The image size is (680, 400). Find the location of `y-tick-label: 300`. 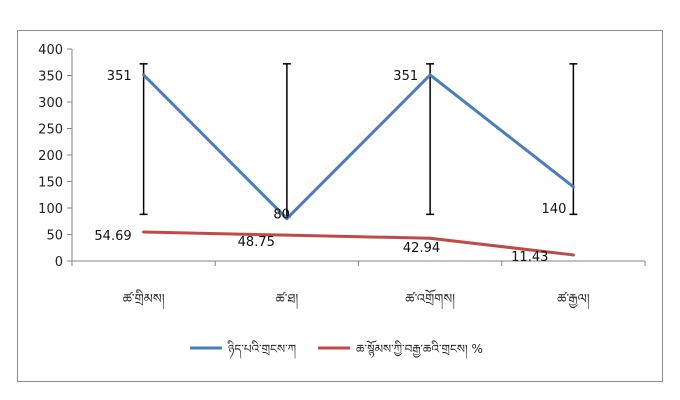

y-tick-label: 300 is located at coordinates (50, 103).